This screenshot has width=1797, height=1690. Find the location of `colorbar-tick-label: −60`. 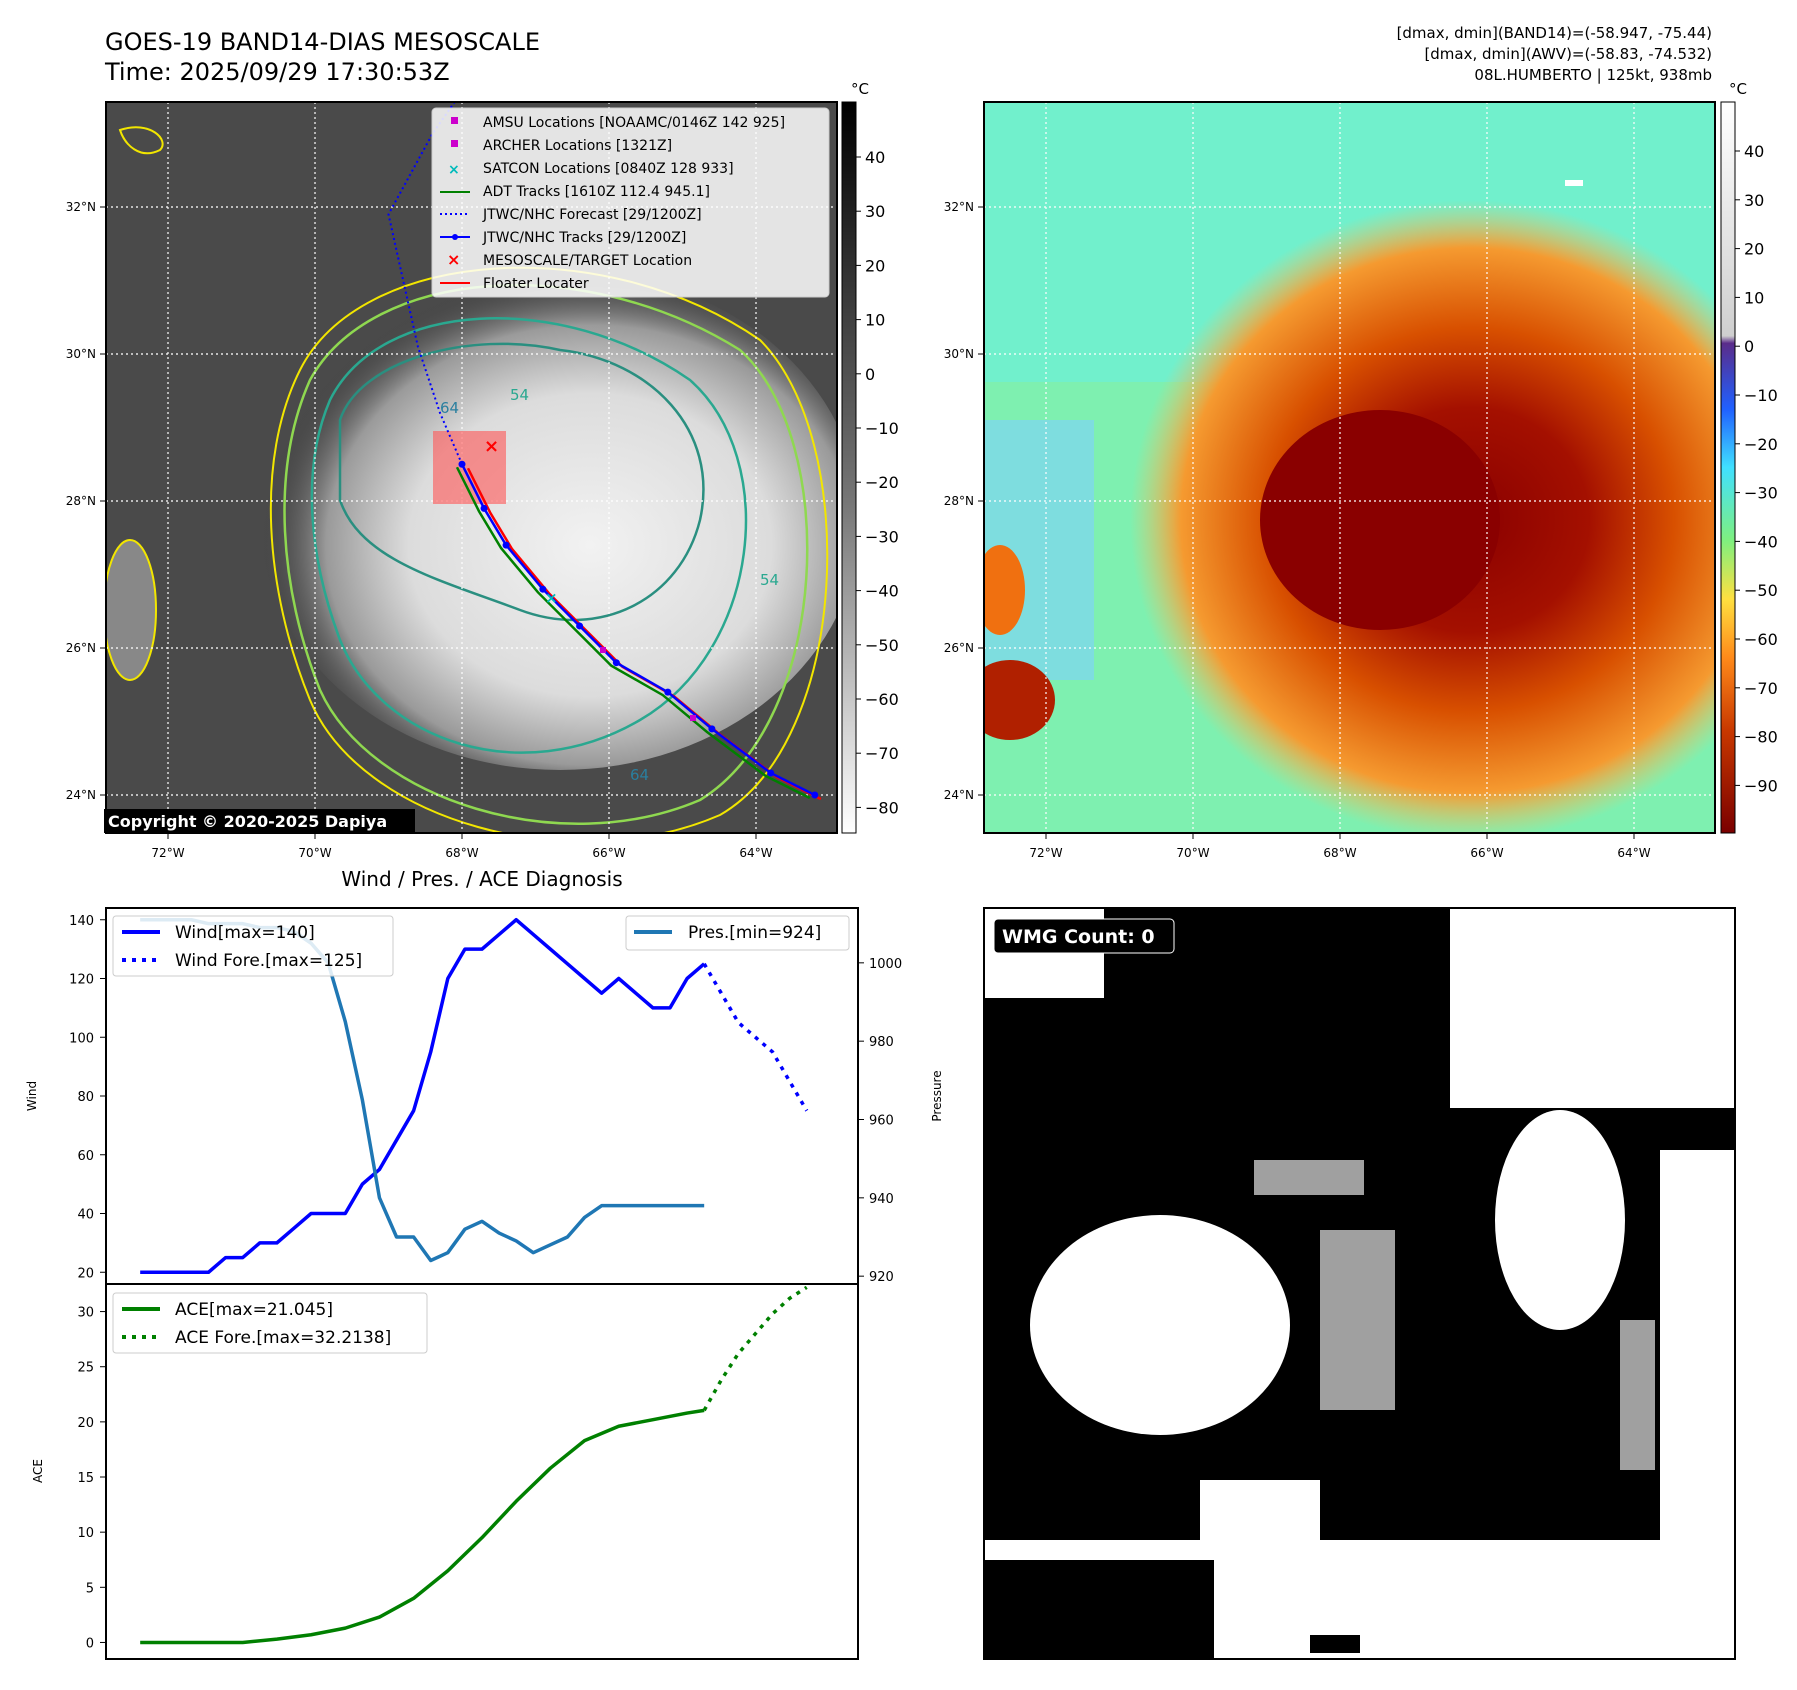

colorbar-tick-label: −60 is located at coordinates (882, 699).